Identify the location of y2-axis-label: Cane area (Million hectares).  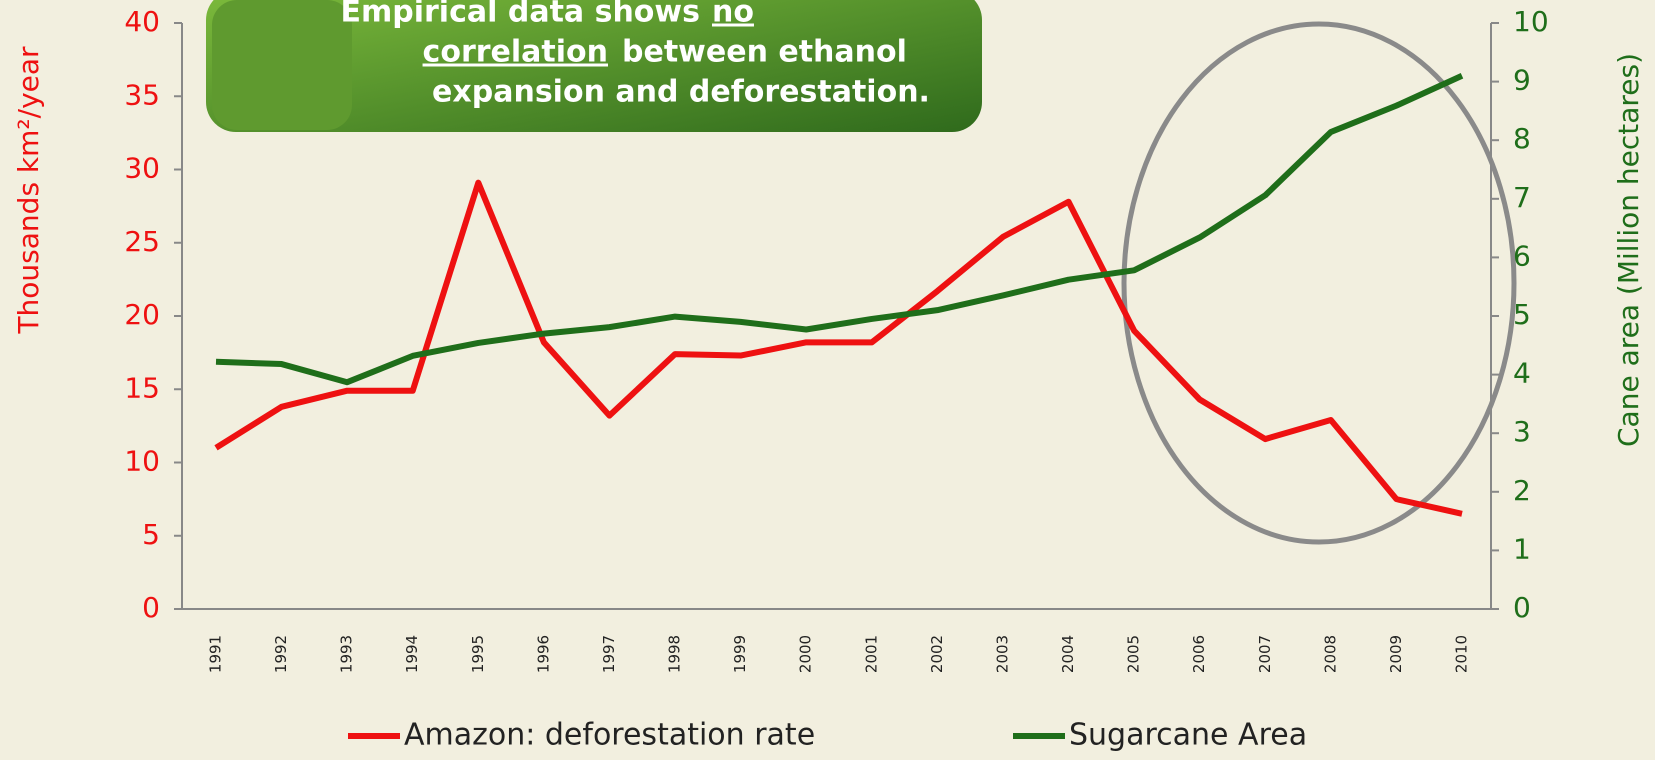
(1628, 250).